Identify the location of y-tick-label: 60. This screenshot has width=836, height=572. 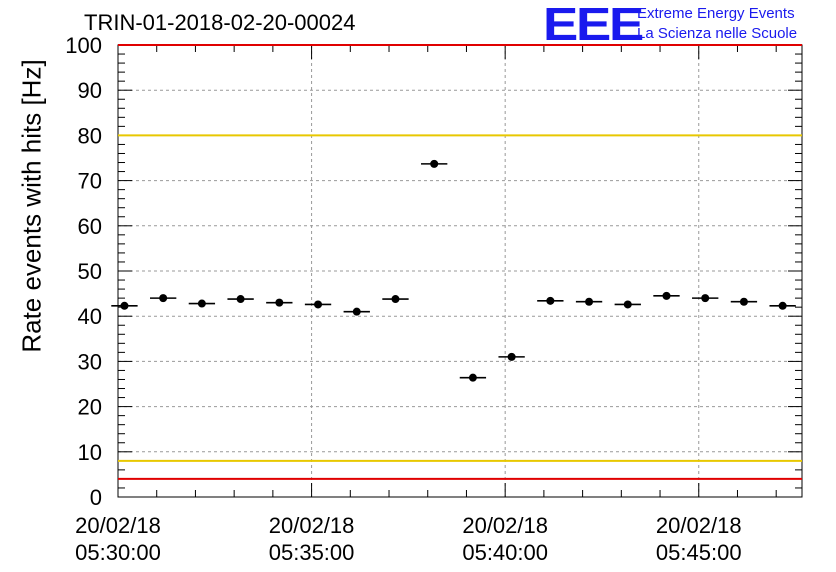
(90, 226).